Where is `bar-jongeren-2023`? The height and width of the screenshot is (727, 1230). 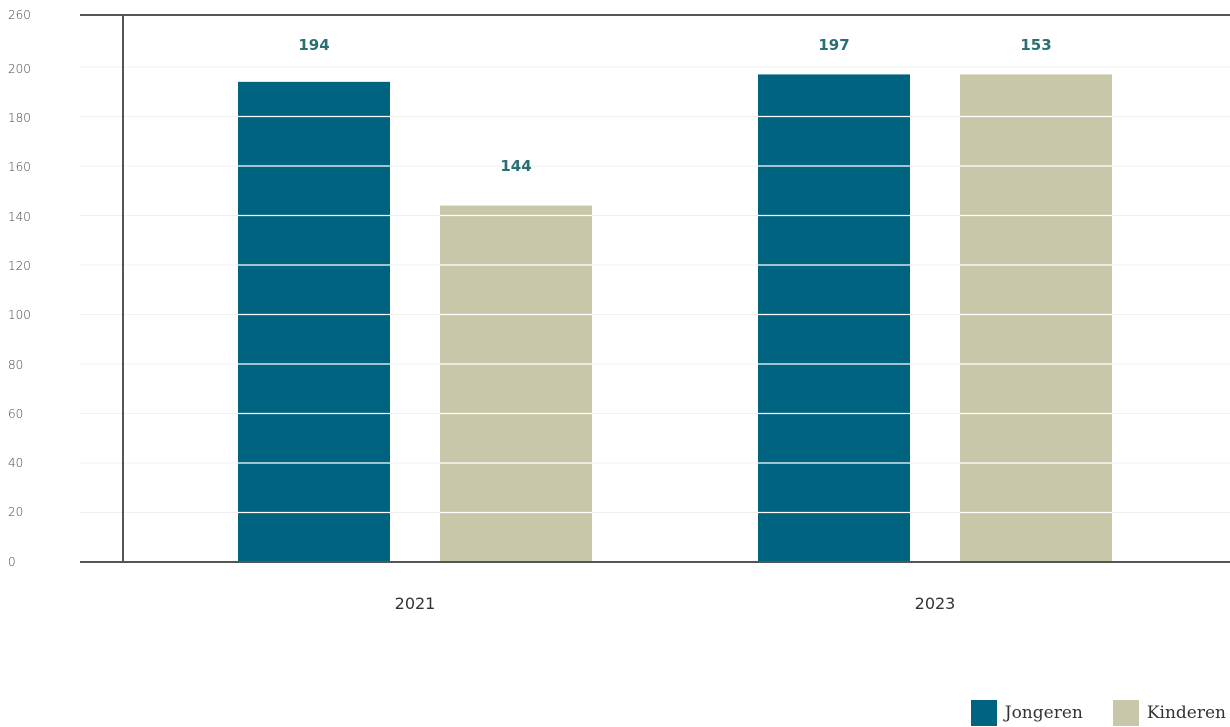
bar-jongeren-2023 is located at coordinates (834, 318).